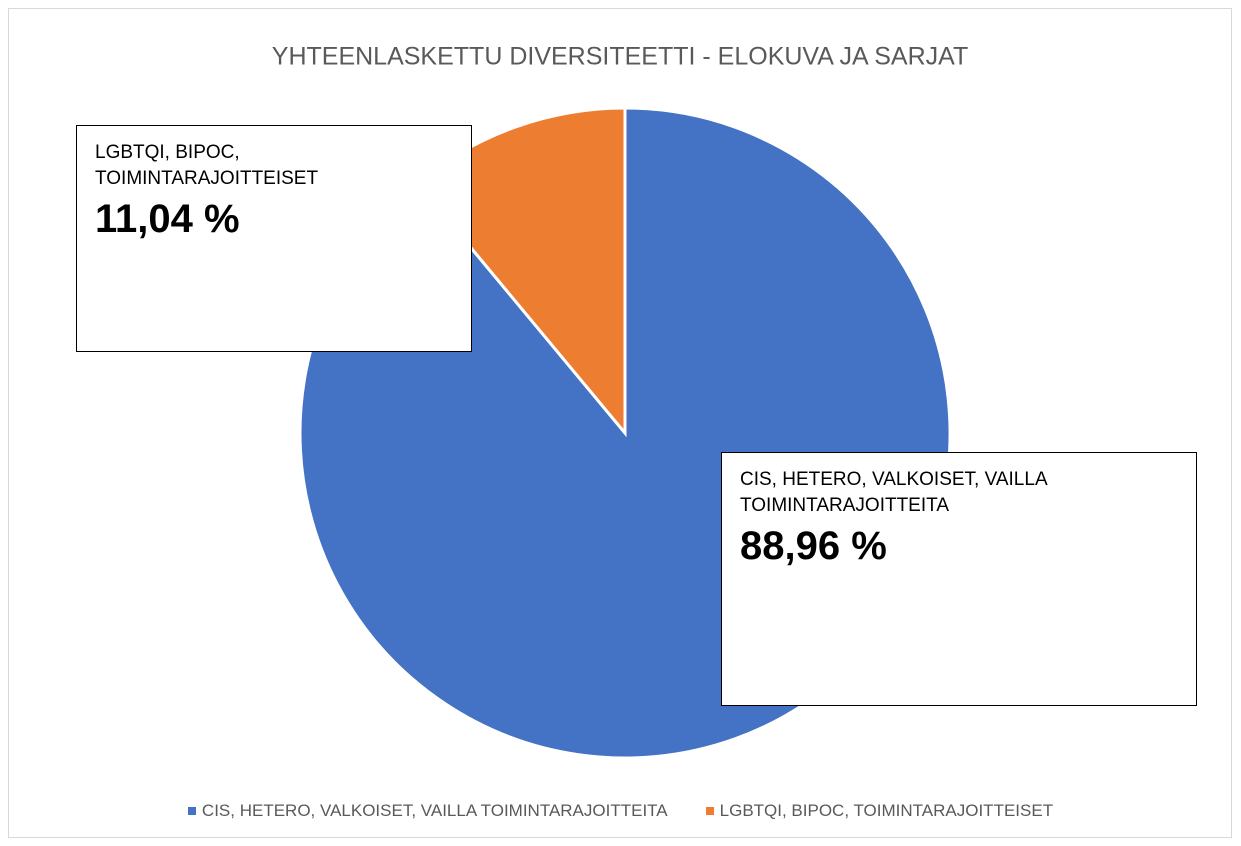 The height and width of the screenshot is (846, 1241). I want to click on data-label-value: 88,96 %, so click(813, 546).